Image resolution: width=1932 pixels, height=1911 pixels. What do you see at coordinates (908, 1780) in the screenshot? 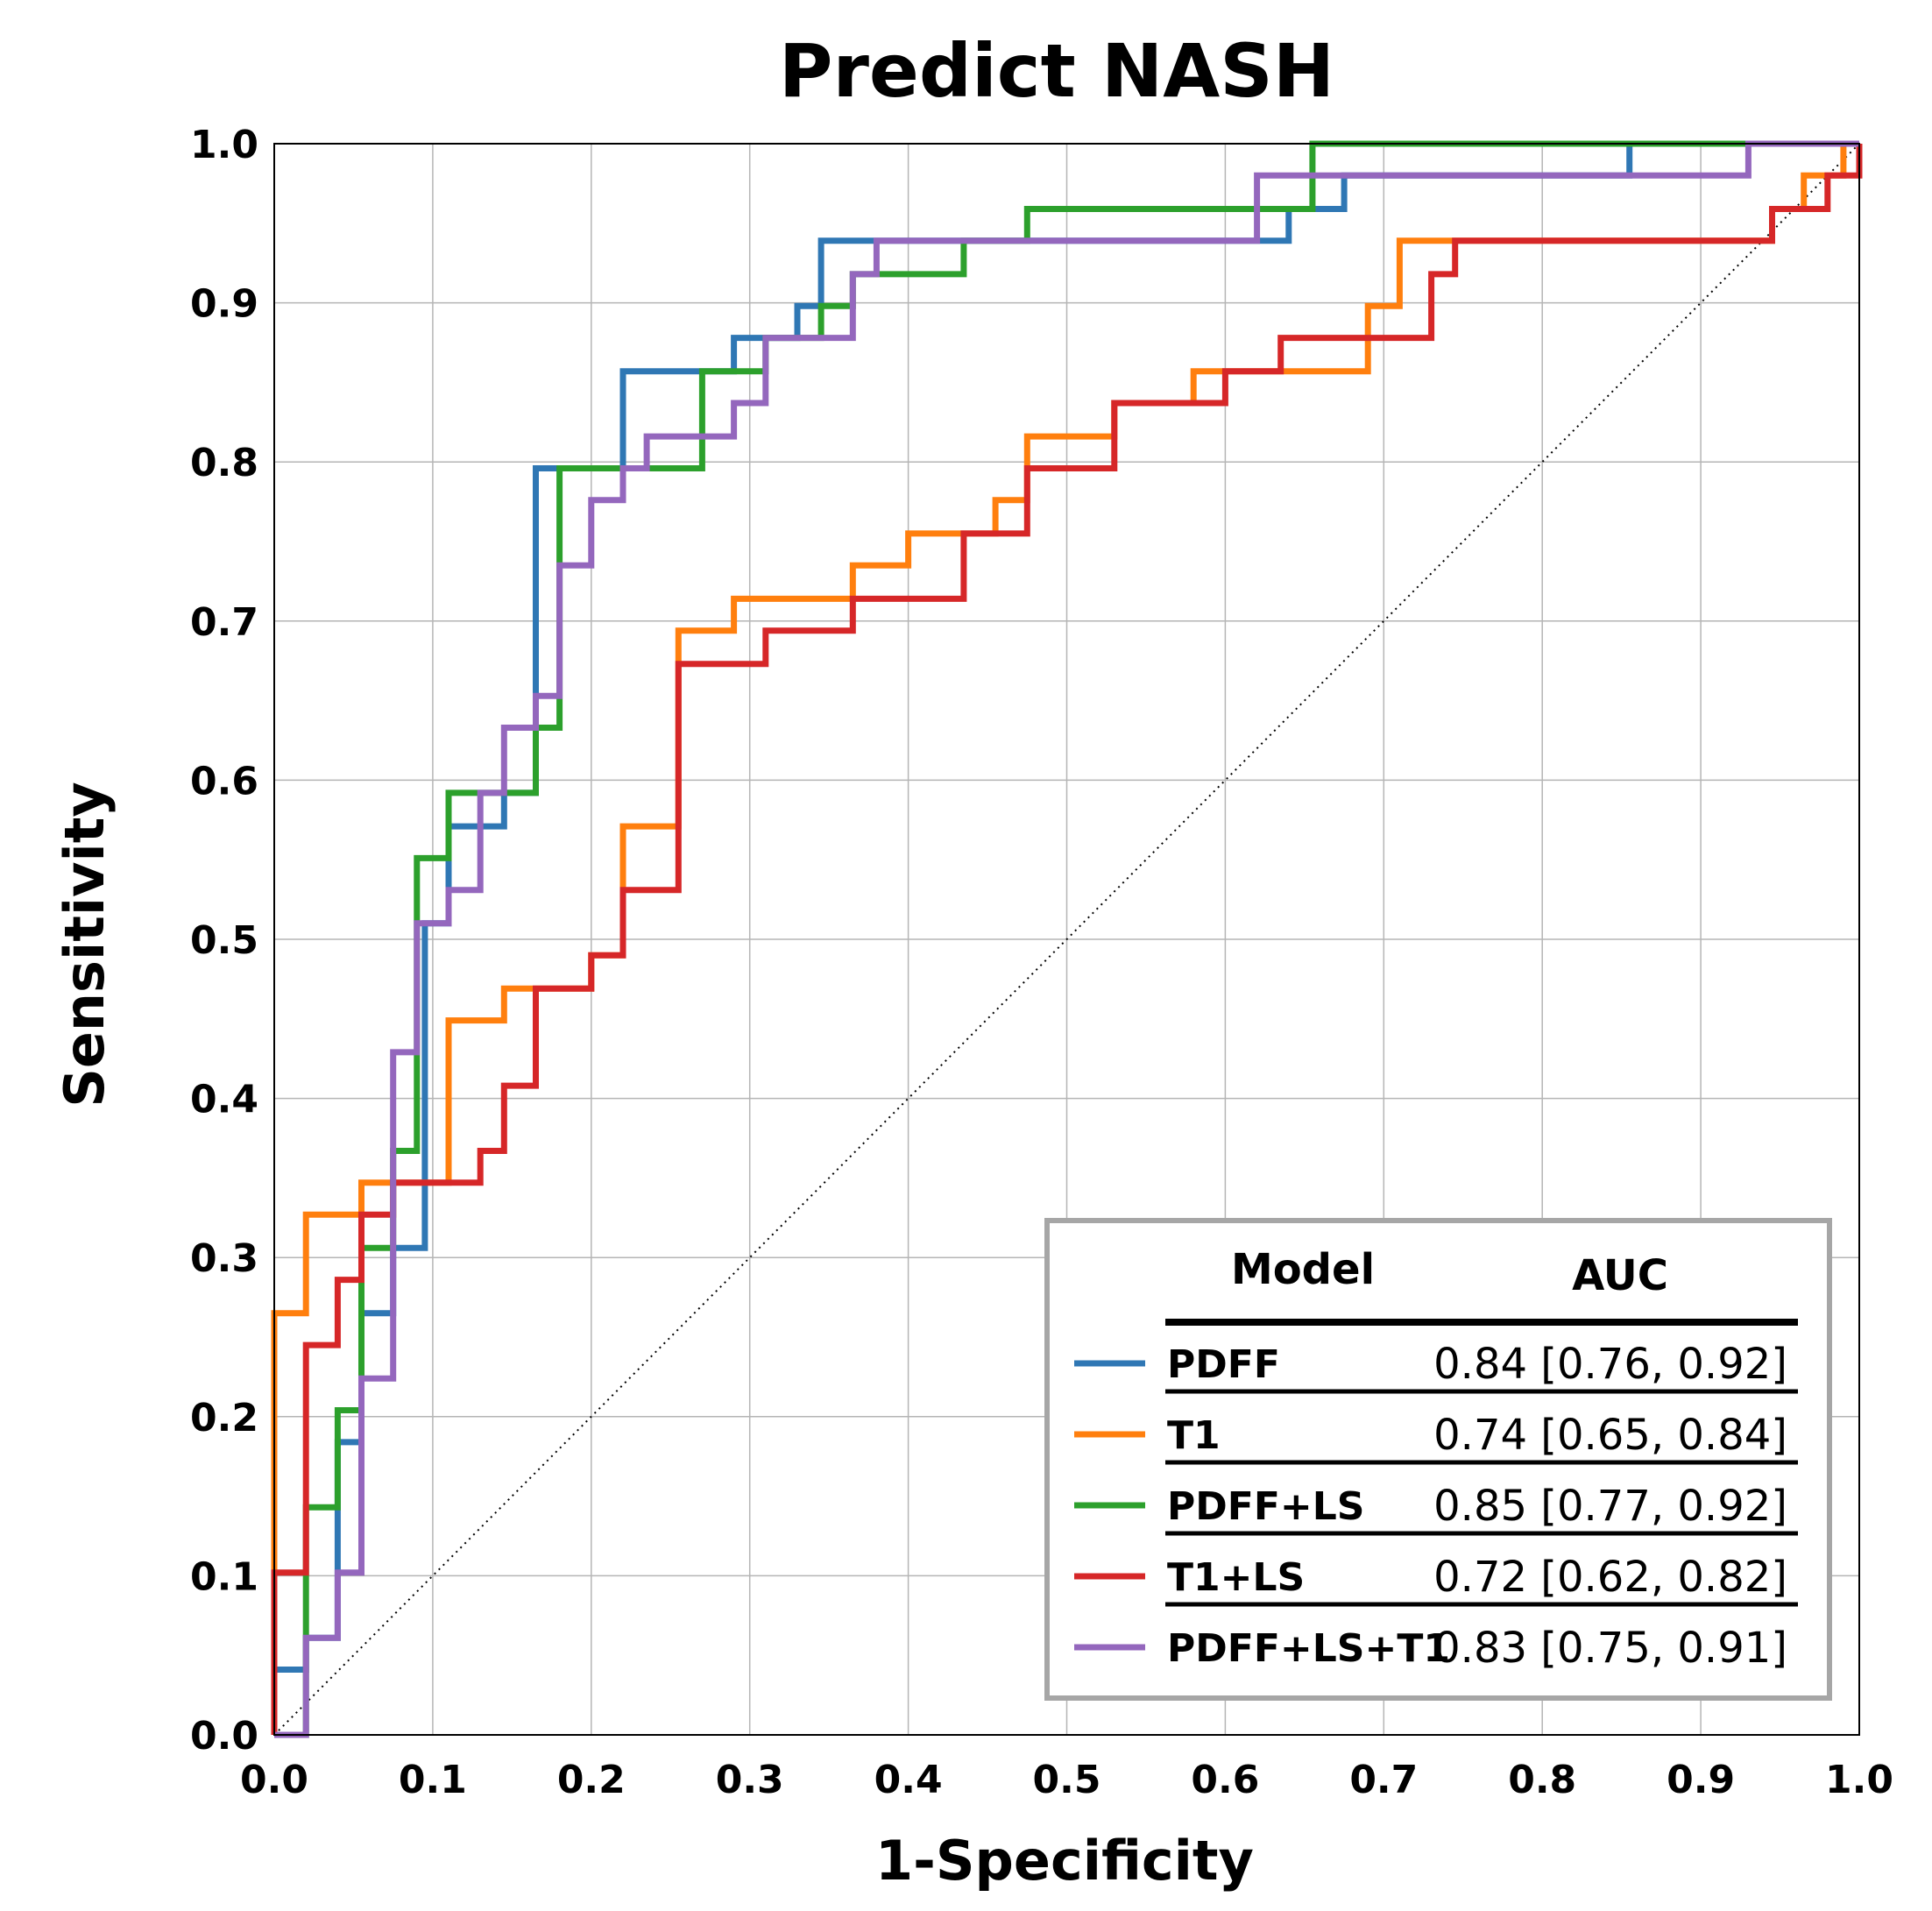
I see `x-tick-label: 0.4` at bounding box center [908, 1780].